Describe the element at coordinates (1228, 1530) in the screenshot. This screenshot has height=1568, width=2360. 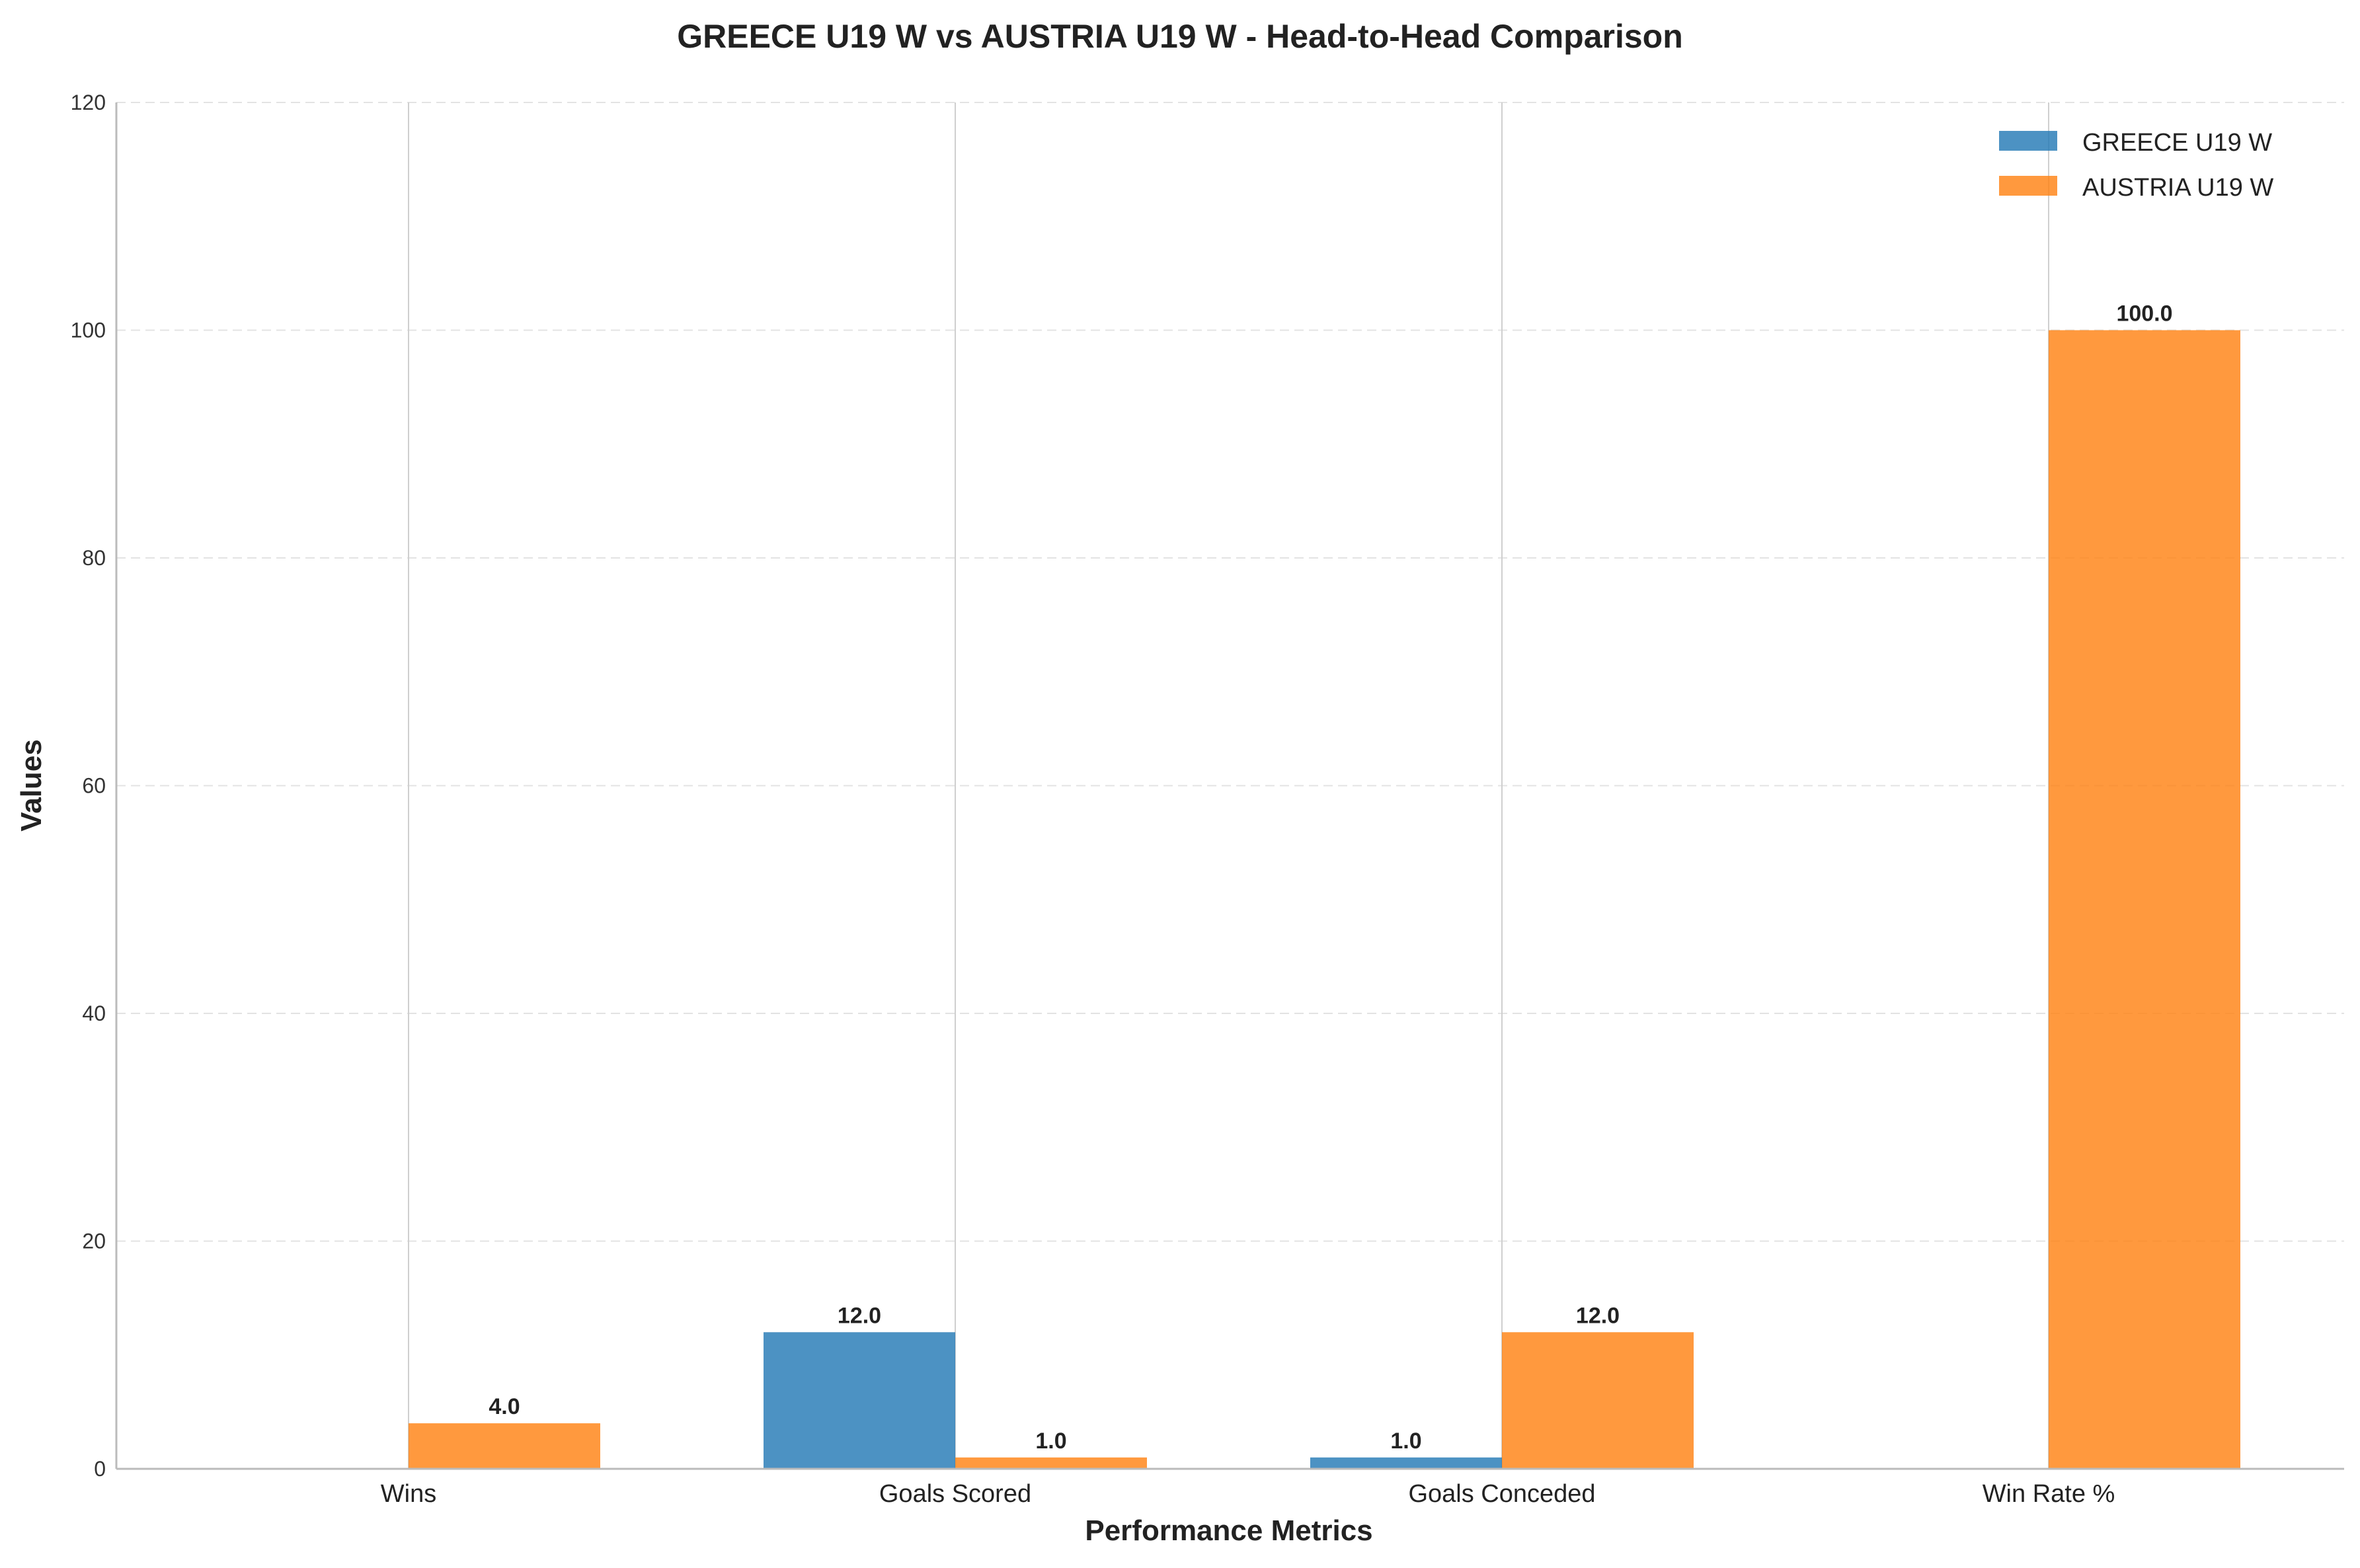
I see `x-axis-title: Performance Metrics` at that location.